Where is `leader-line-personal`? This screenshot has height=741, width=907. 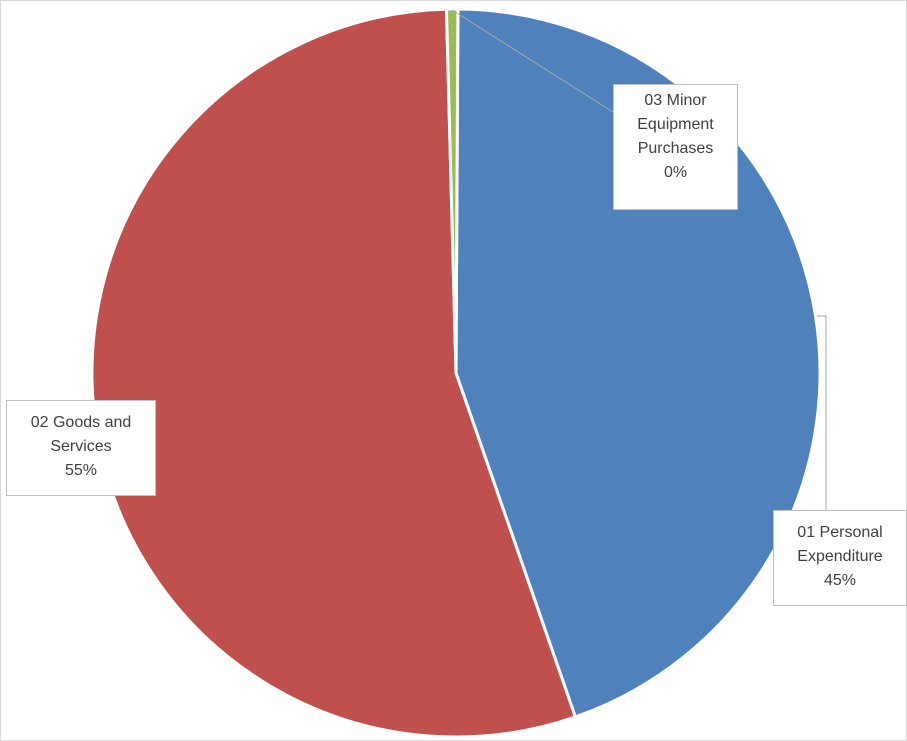 leader-line-personal is located at coordinates (822, 412).